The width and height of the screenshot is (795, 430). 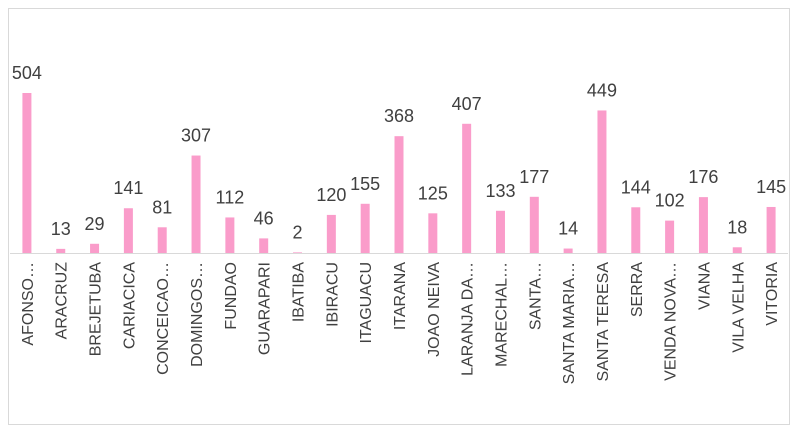 I want to click on data-label: 81, so click(x=162, y=207).